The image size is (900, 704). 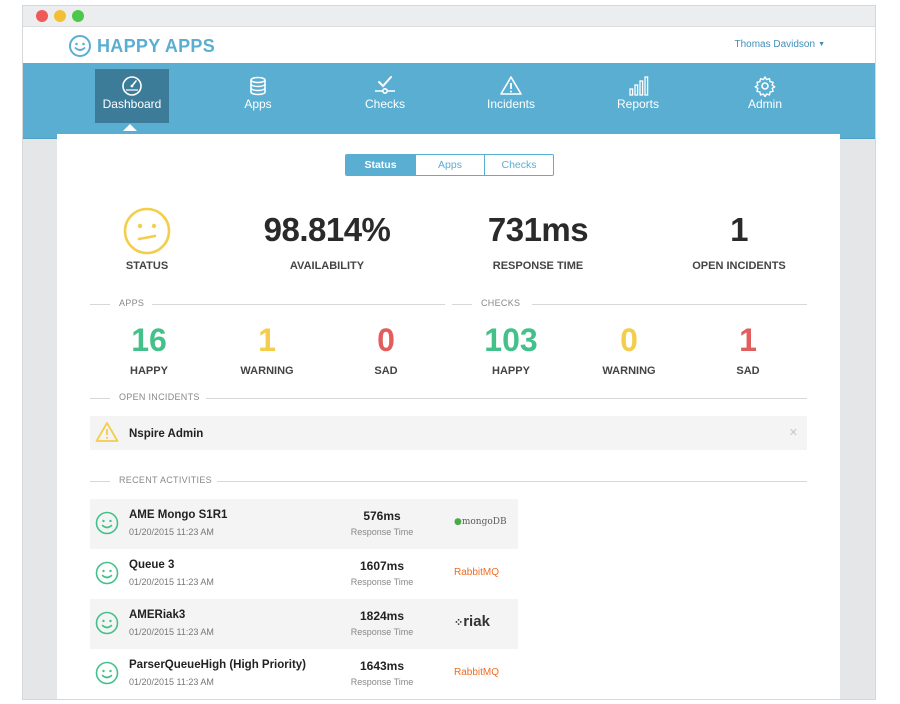 I want to click on open-incidents-label: OPEN INCIDENTS, so click(x=739, y=266).